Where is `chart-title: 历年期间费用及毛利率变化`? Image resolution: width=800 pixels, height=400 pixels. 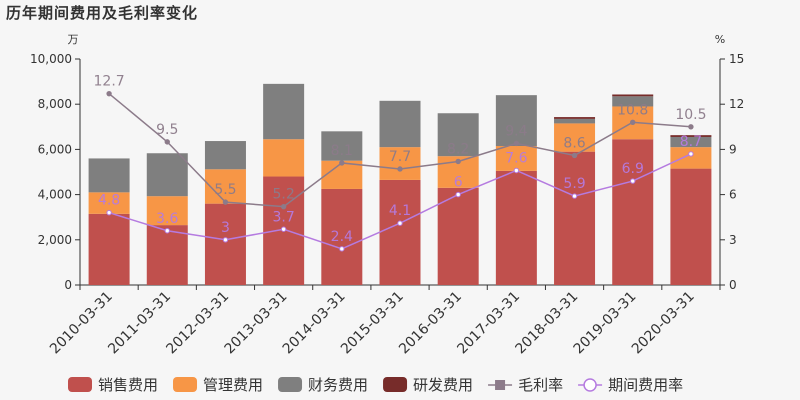 chart-title: 历年期间费用及毛利率变化 is located at coordinates (102, 13).